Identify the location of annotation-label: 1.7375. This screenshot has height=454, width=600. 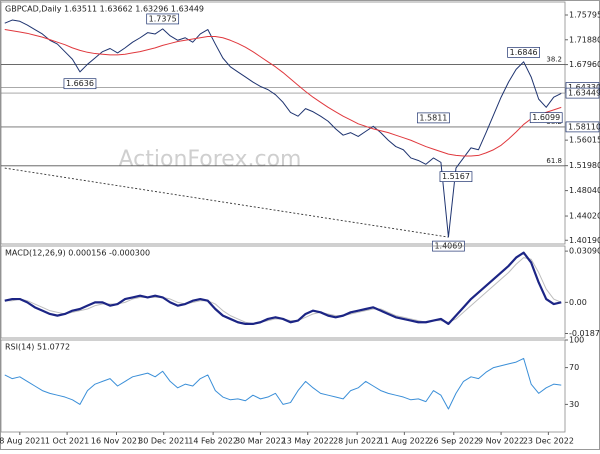
(163, 18).